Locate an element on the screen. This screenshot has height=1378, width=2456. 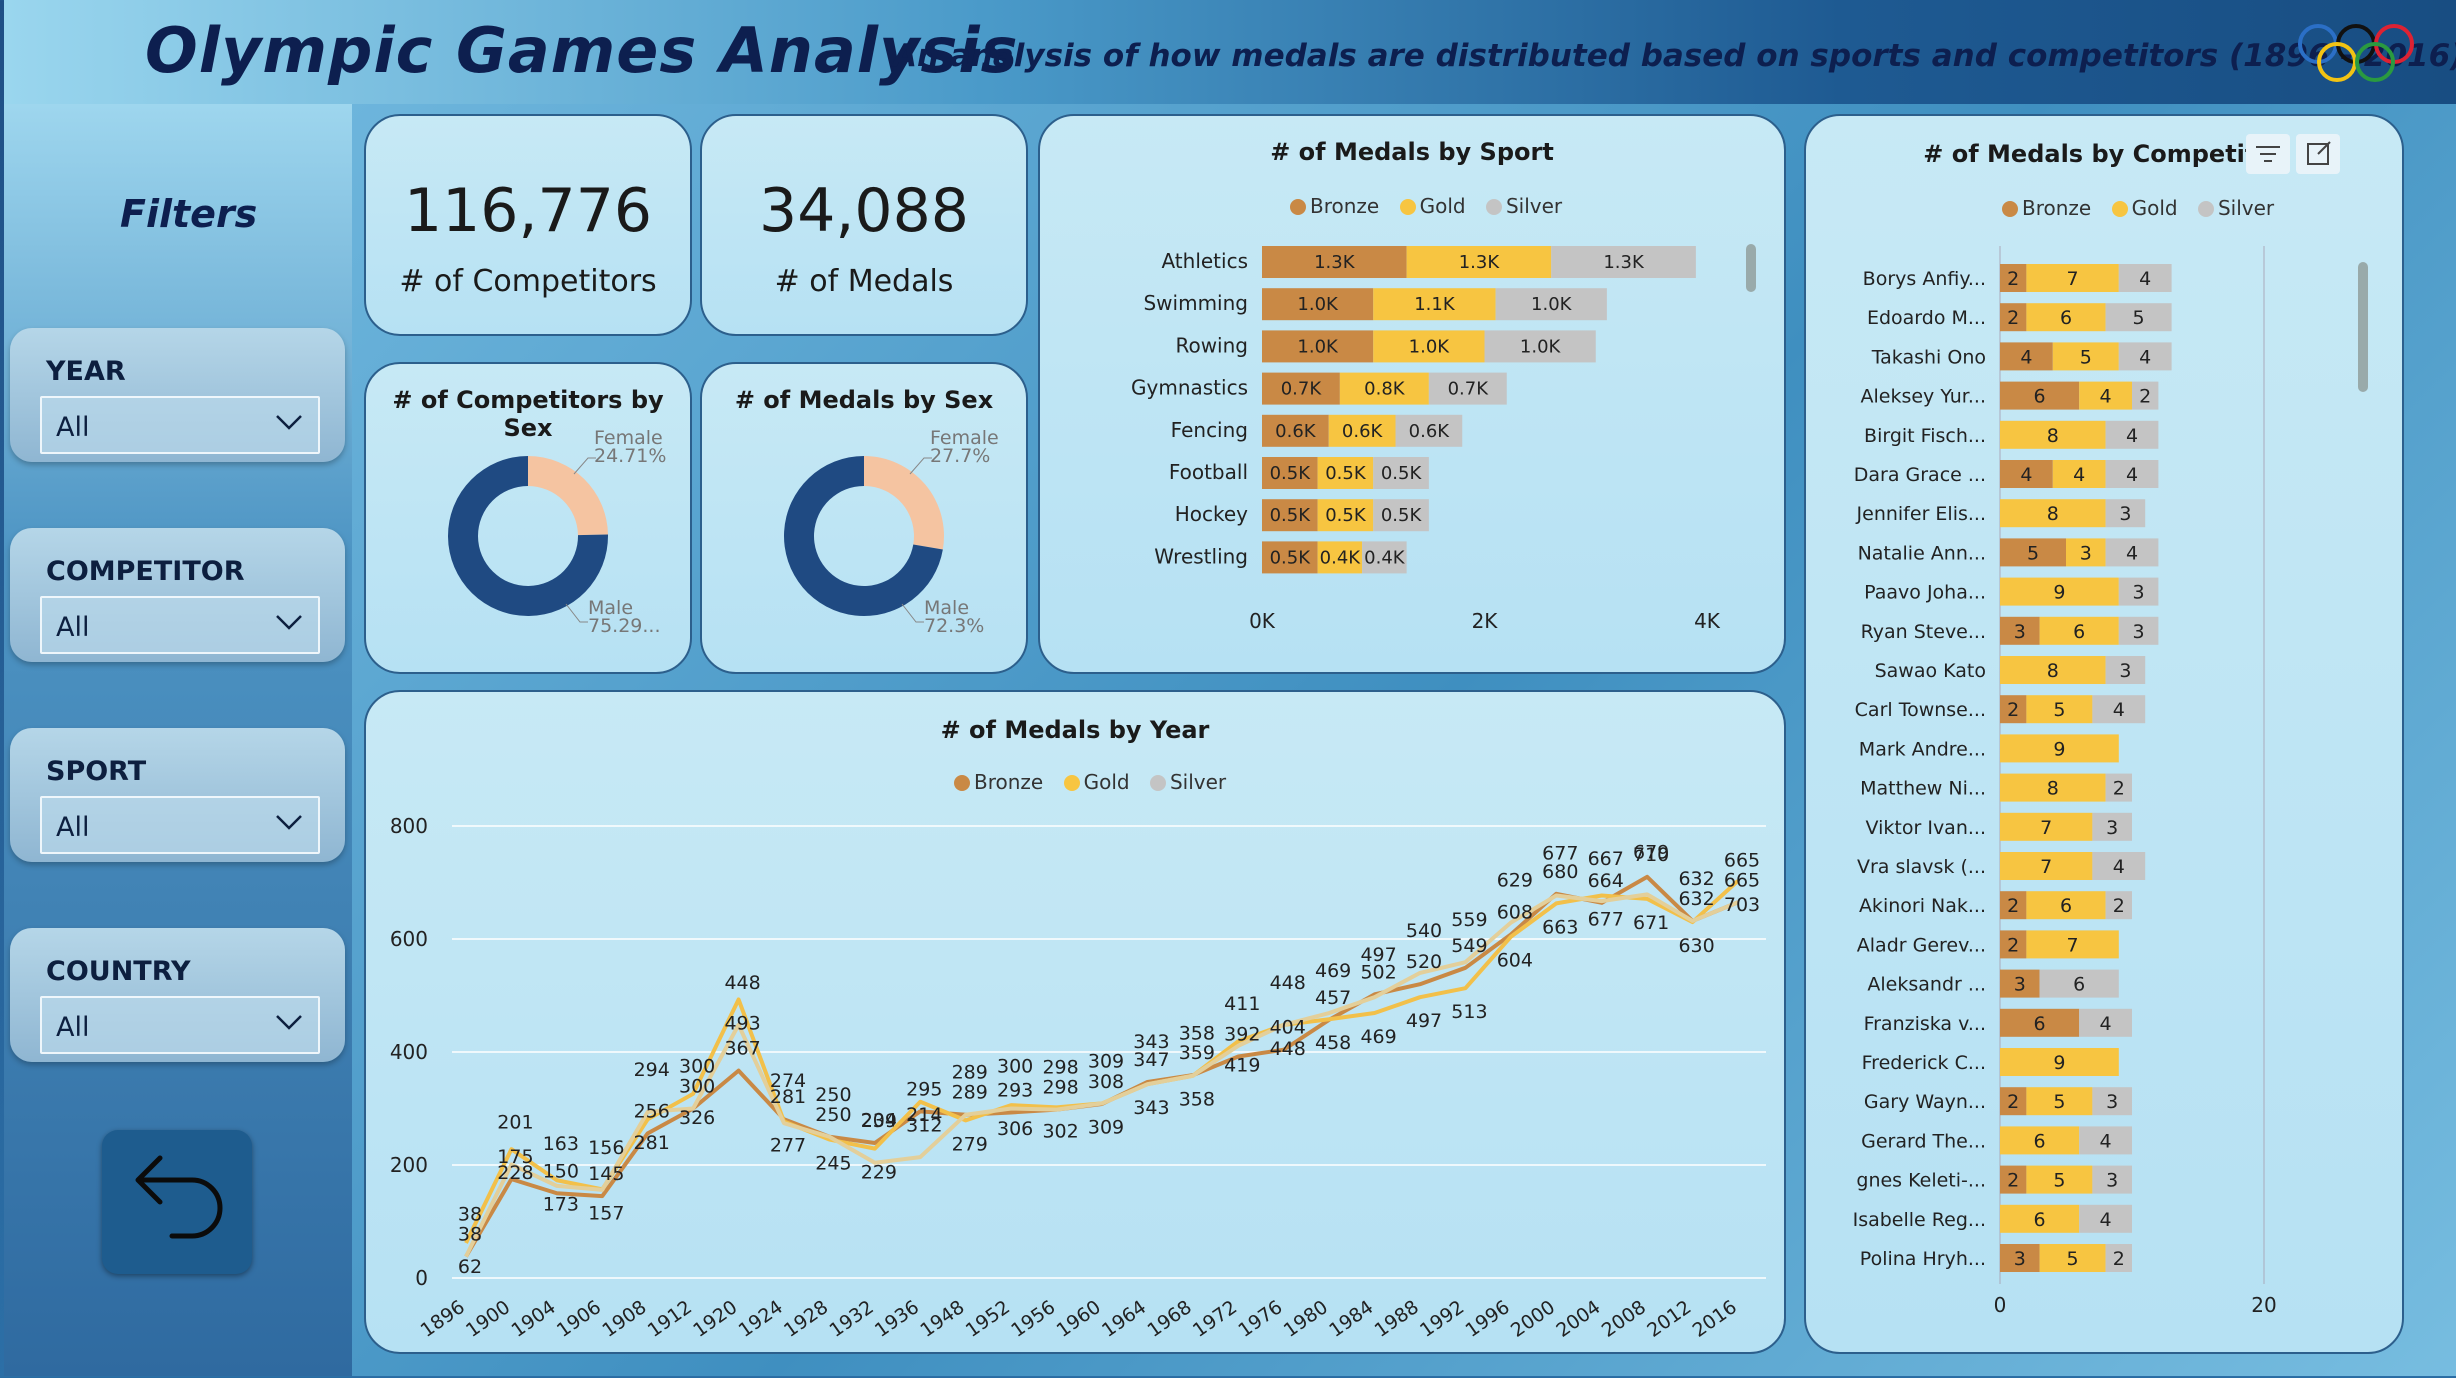
filter-icon is located at coordinates (2268, 154).